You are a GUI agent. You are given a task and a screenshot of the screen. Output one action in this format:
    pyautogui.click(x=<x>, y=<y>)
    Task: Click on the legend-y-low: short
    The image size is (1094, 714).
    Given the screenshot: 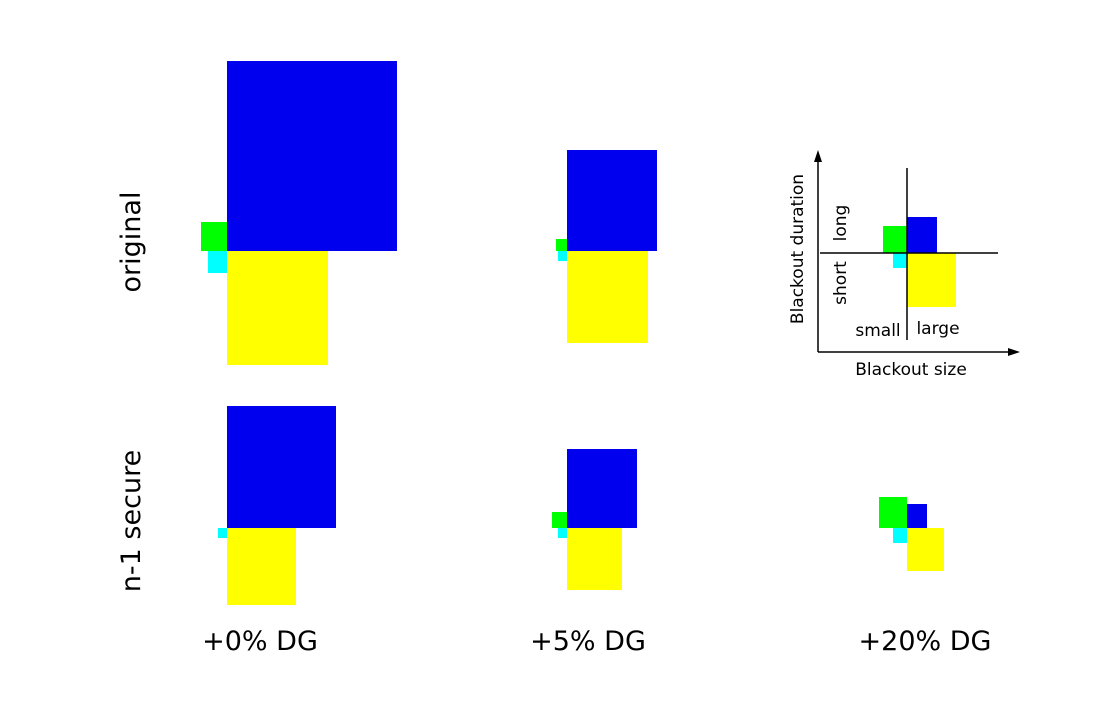 What is the action you would take?
    pyautogui.click(x=841, y=283)
    